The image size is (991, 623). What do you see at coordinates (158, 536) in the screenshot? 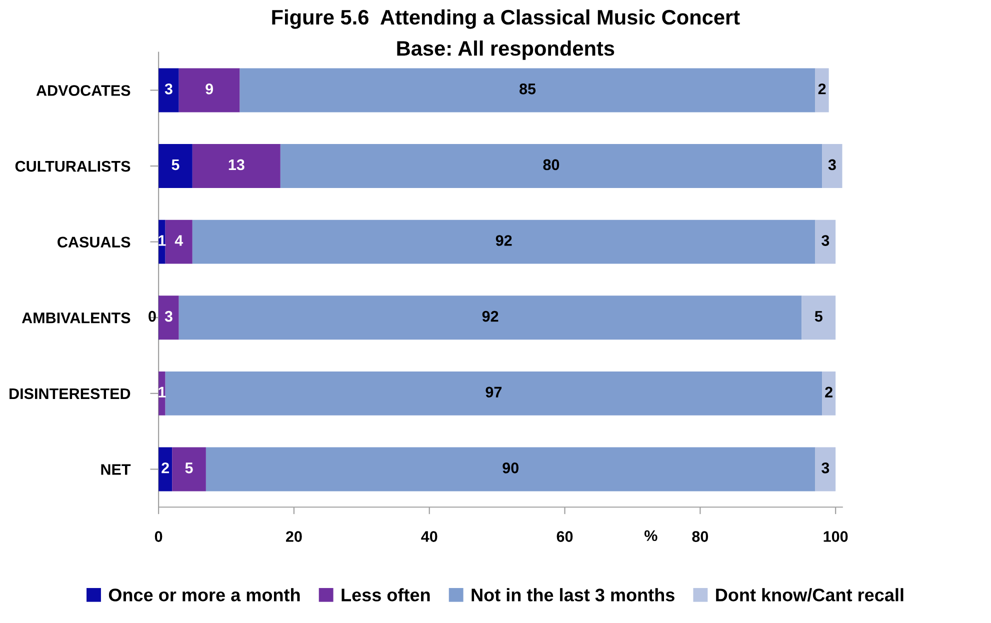
I see `x-tick-label: 0` at bounding box center [158, 536].